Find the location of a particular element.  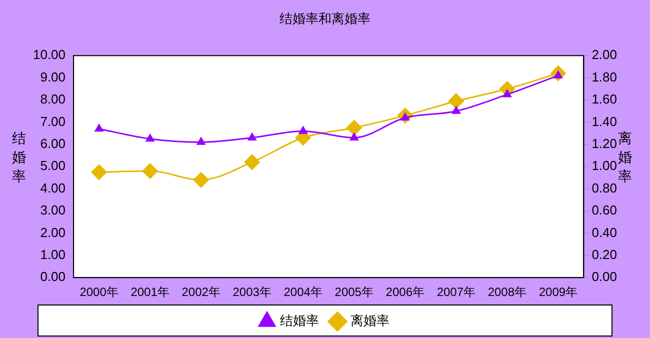

x-tick-label: 2008年 is located at coordinates (507, 292).